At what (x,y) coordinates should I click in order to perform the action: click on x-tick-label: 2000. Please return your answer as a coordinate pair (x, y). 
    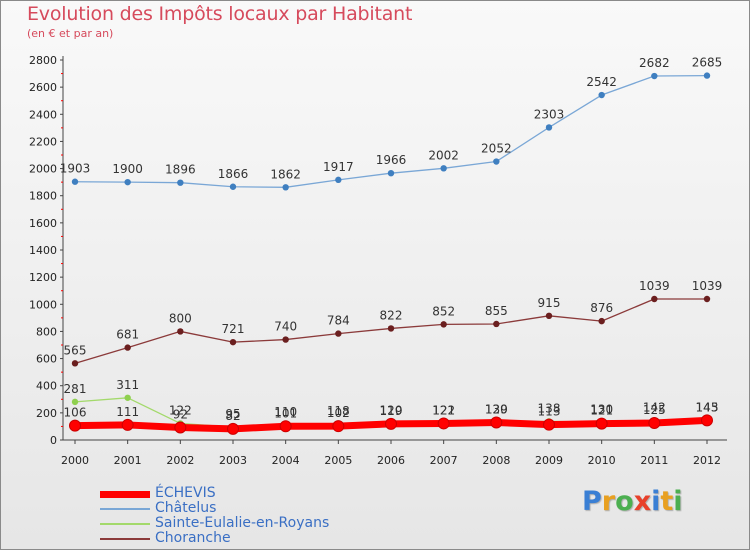
    Looking at the image, I should click on (75, 460).